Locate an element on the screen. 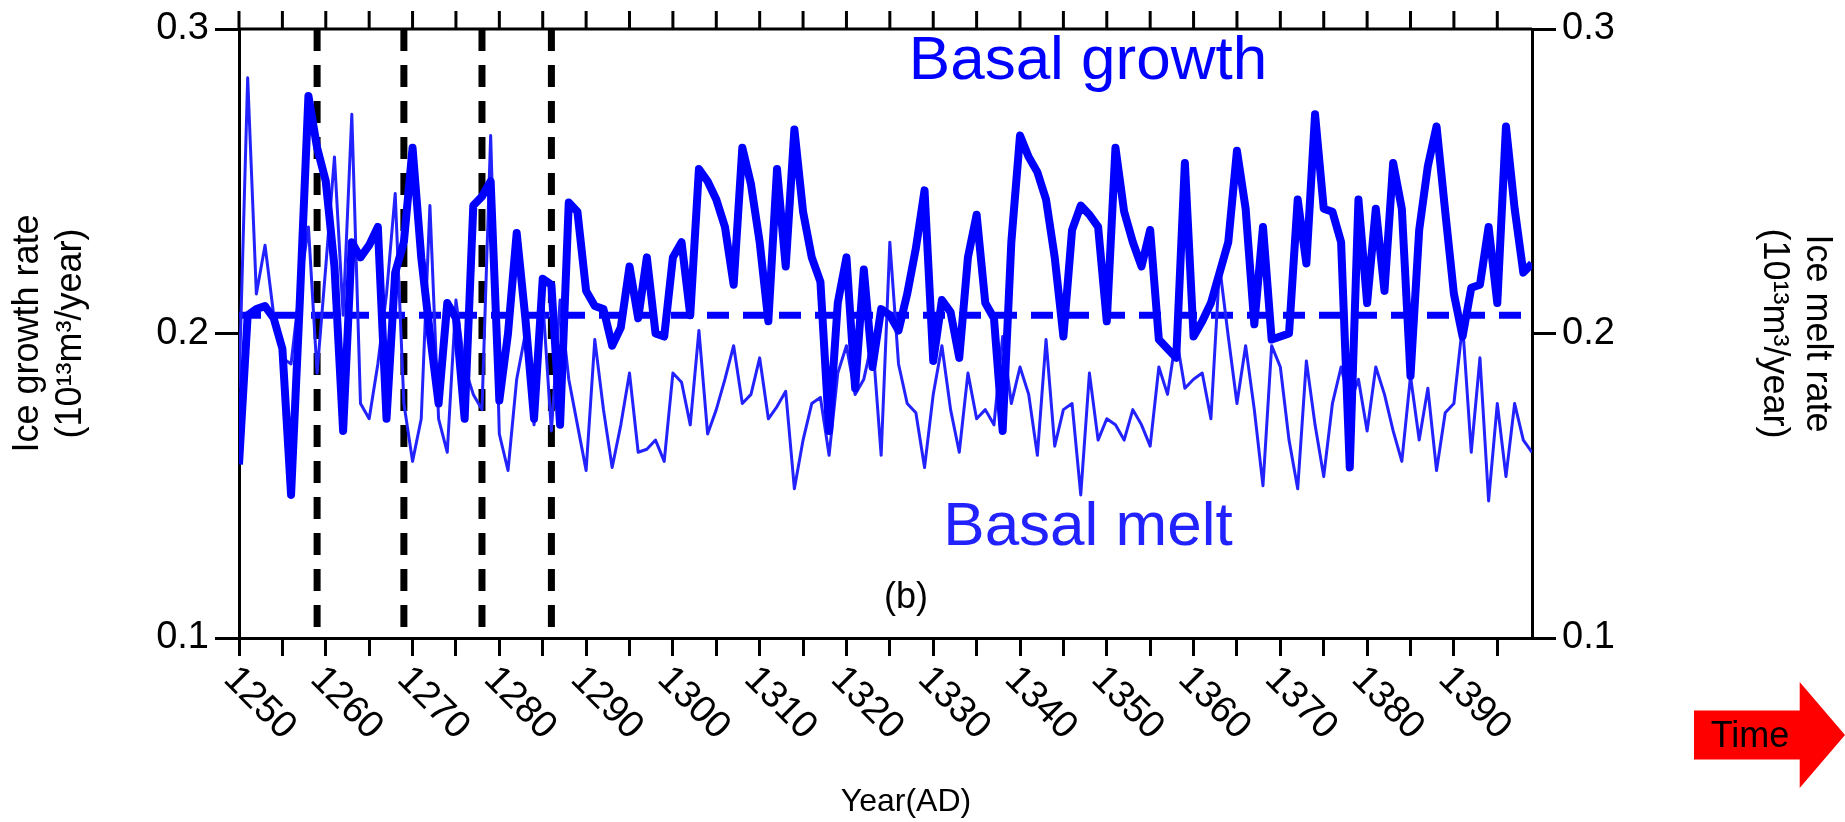 This screenshot has height=822, width=1845. series-label: Basal melt is located at coordinates (1088, 524).